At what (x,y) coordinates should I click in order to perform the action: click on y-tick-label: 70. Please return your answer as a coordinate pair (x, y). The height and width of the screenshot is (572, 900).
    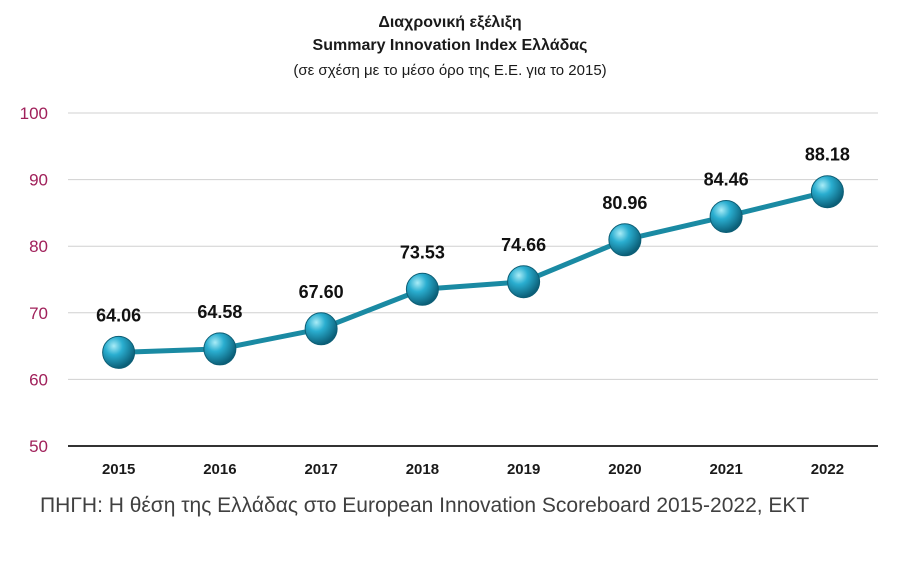
    Looking at the image, I should click on (38, 313).